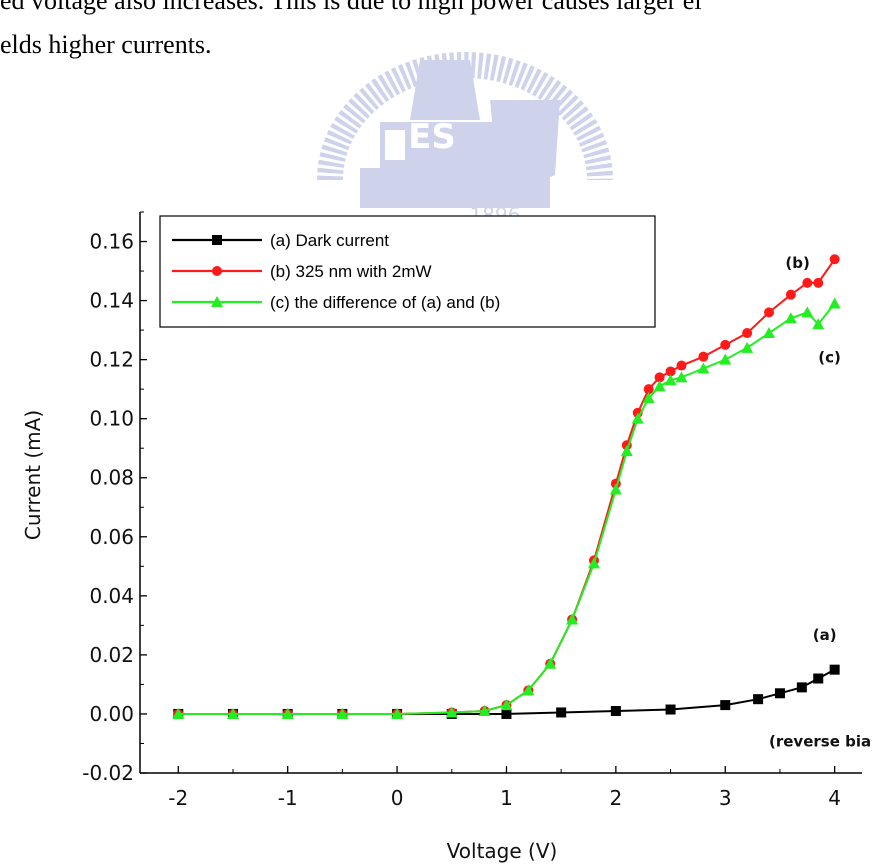 This screenshot has height=865, width=872. What do you see at coordinates (106, 44) in the screenshot?
I see `body-text-line-2: elds higher currents.` at bounding box center [106, 44].